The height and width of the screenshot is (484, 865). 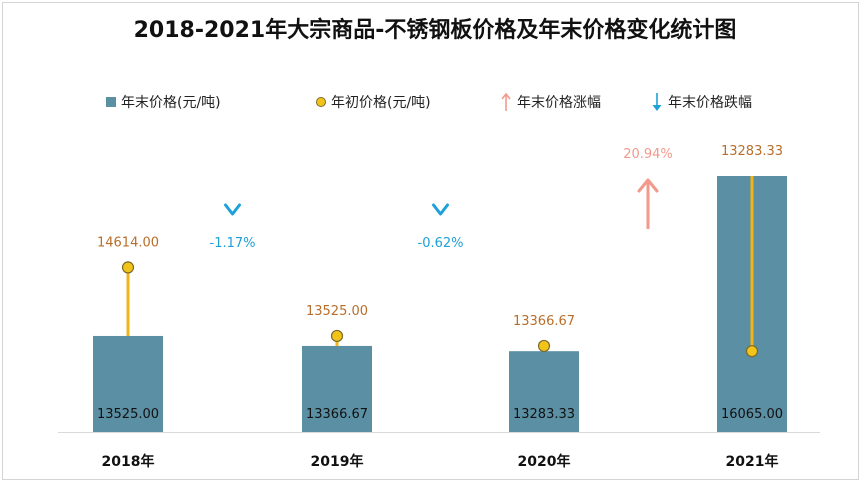 What do you see at coordinates (233, 243) in the screenshot?
I see `change-label: -1.17%` at bounding box center [233, 243].